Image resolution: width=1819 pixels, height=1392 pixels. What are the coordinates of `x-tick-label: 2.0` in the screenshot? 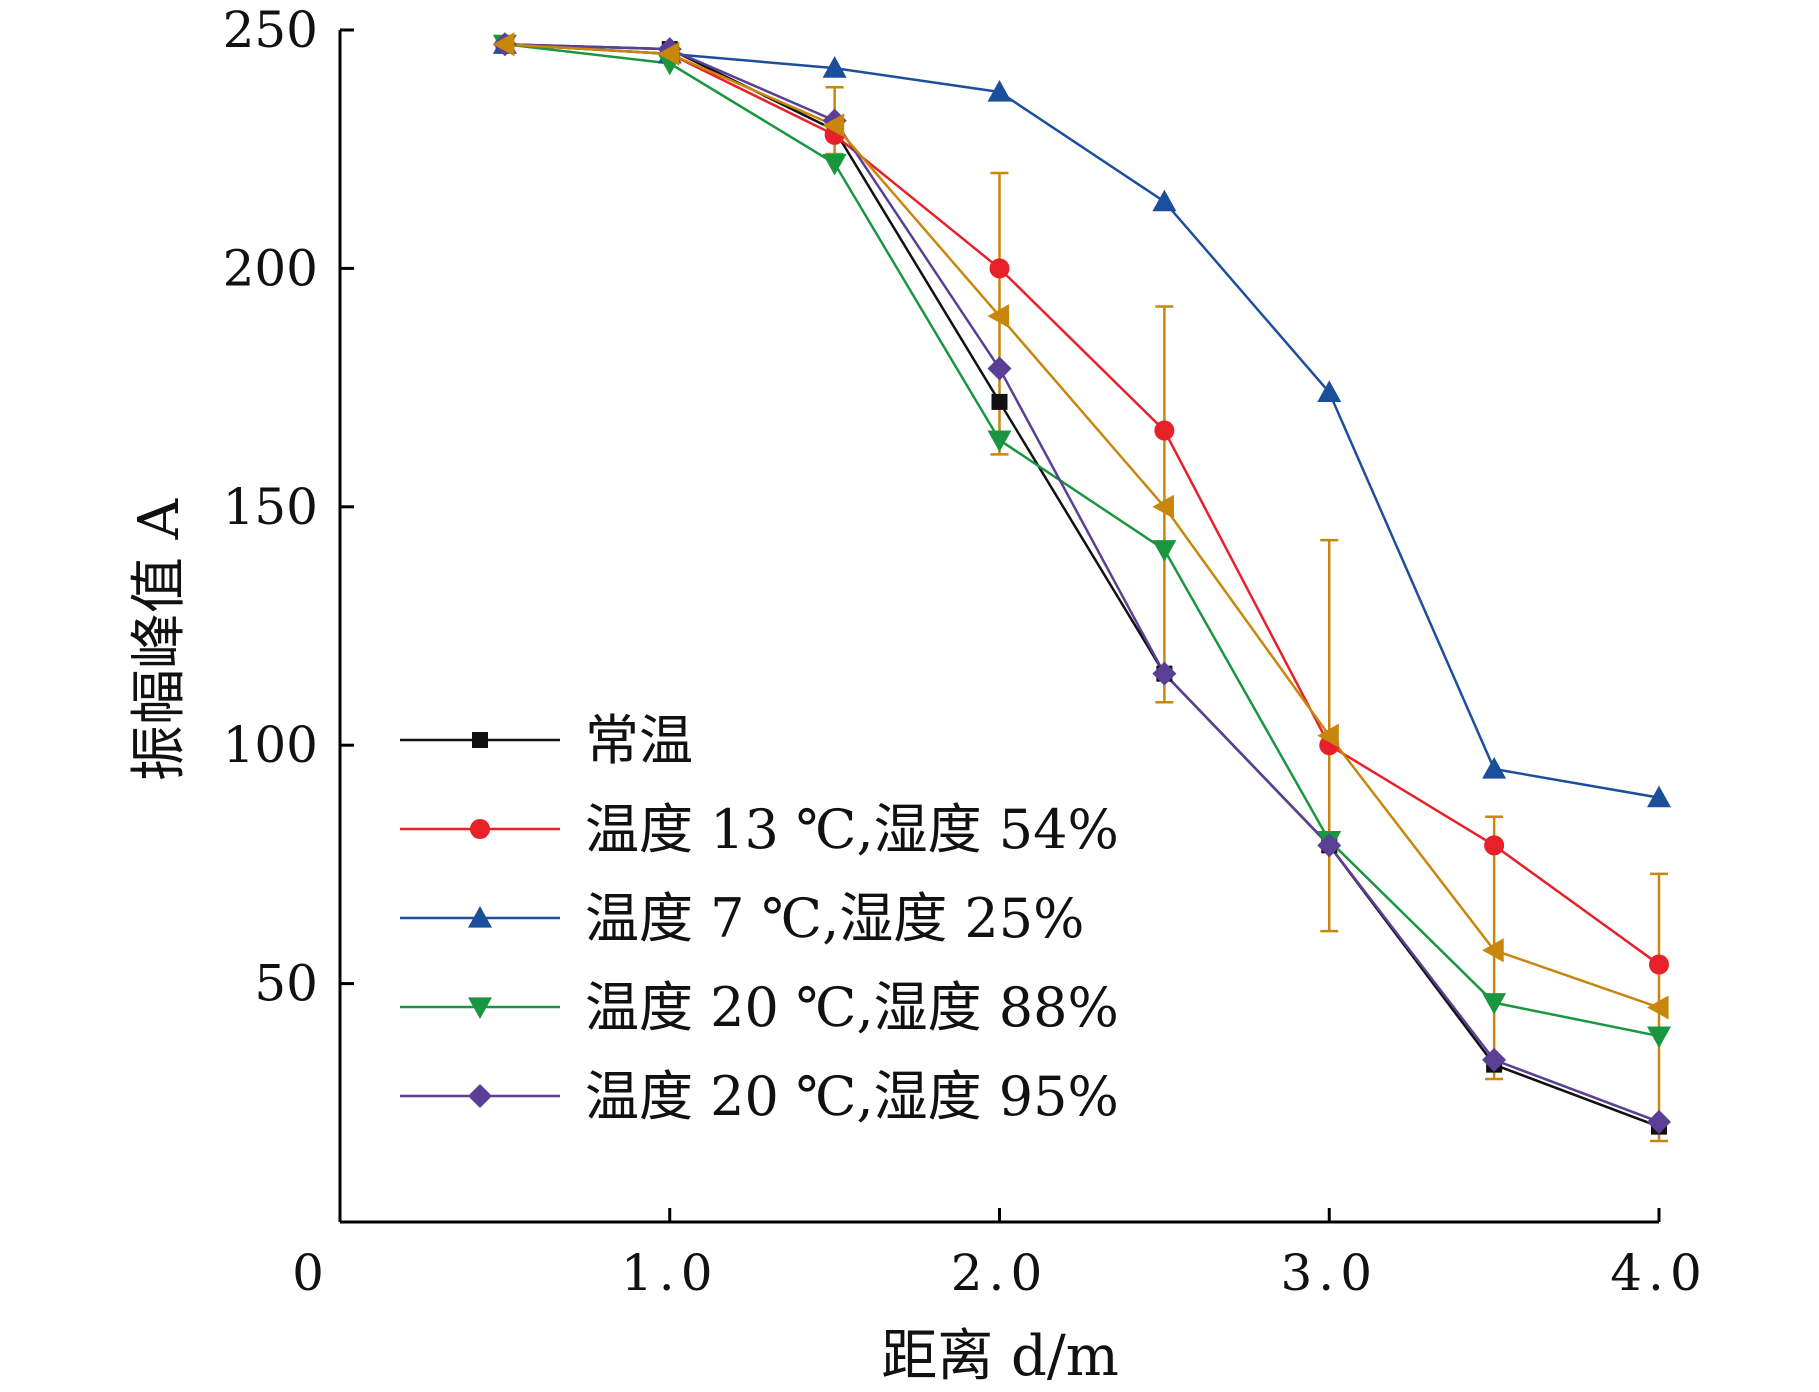 It's located at (1000, 1273).